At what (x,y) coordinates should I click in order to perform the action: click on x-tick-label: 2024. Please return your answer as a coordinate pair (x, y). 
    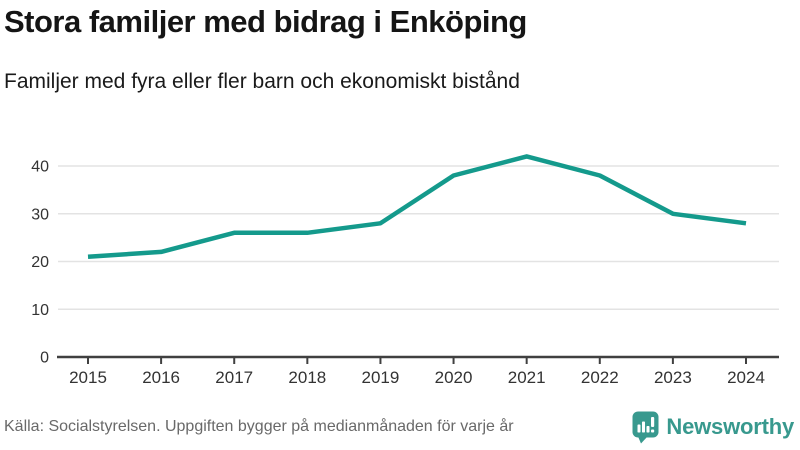
    Looking at the image, I should click on (746, 377).